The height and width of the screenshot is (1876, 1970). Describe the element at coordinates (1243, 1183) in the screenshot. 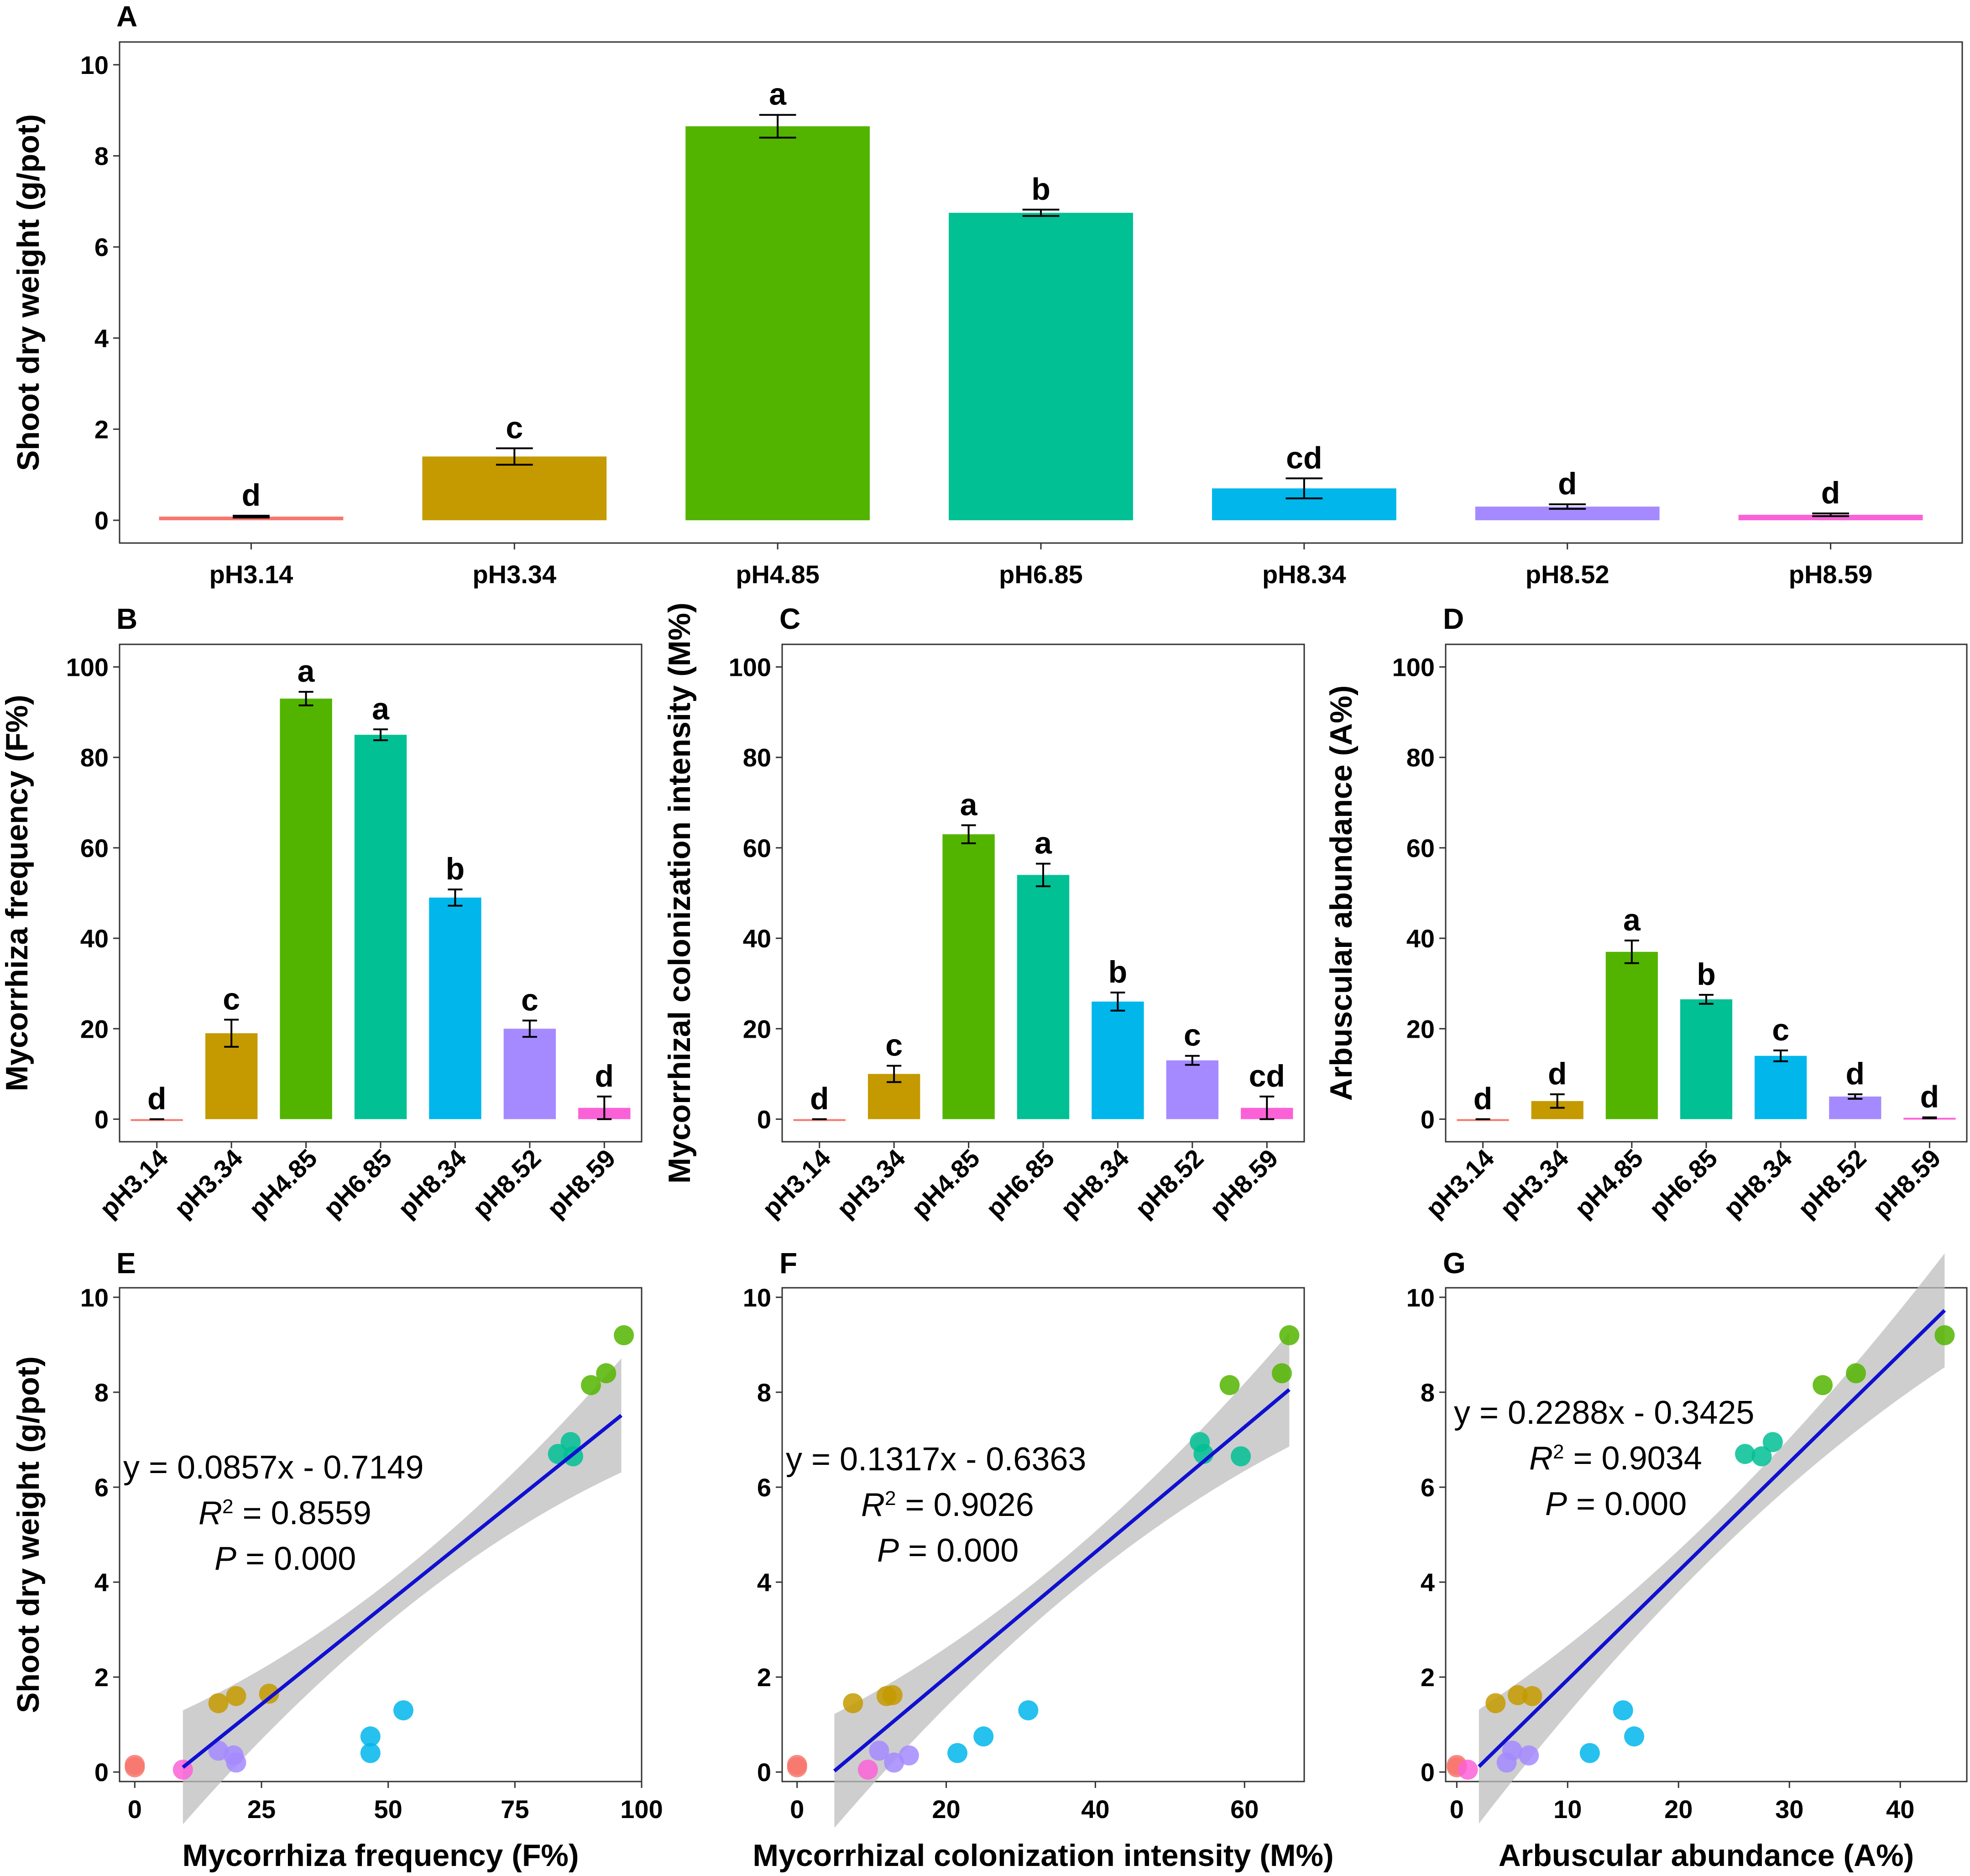

I see `x-tick-label: pH8.59` at that location.